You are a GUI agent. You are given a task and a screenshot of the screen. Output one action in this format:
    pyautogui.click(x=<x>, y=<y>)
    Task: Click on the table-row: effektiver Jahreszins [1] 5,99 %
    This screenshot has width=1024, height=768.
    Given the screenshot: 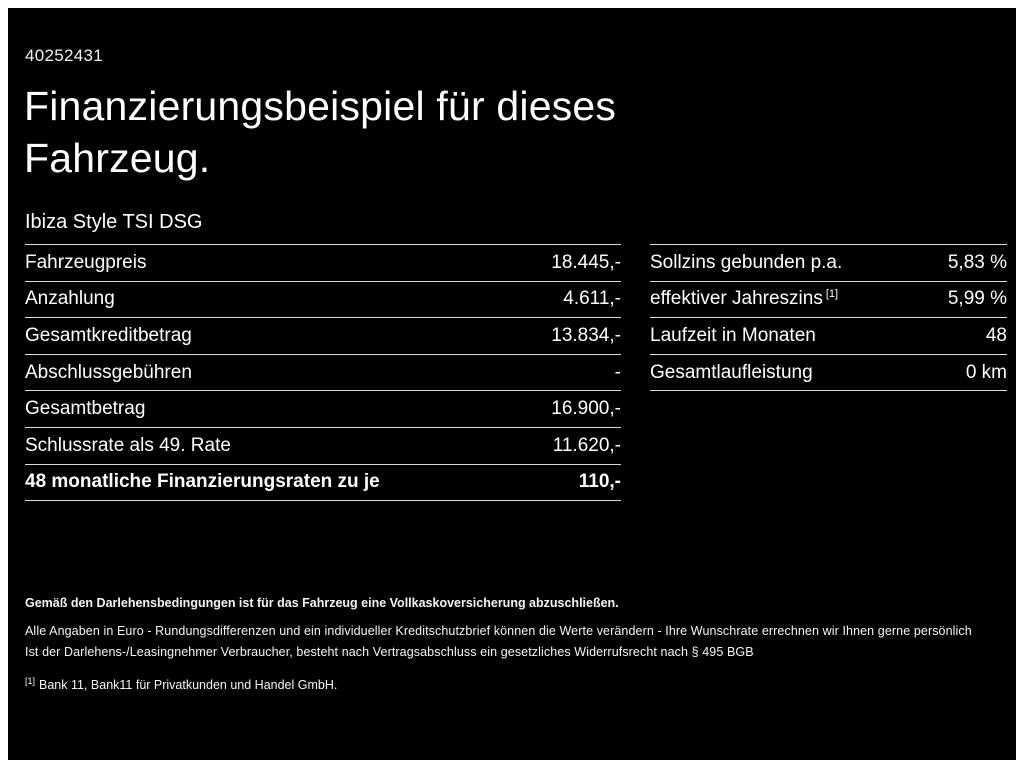 What is the action you would take?
    pyautogui.click(x=828, y=300)
    